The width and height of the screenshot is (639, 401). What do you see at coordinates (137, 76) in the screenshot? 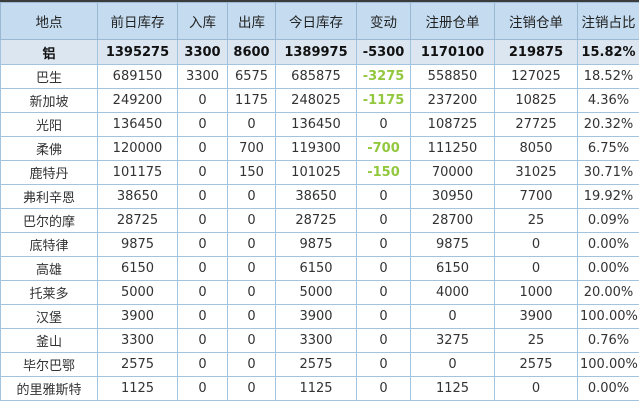
I see `cell-prev-inventory: 689150` at bounding box center [137, 76].